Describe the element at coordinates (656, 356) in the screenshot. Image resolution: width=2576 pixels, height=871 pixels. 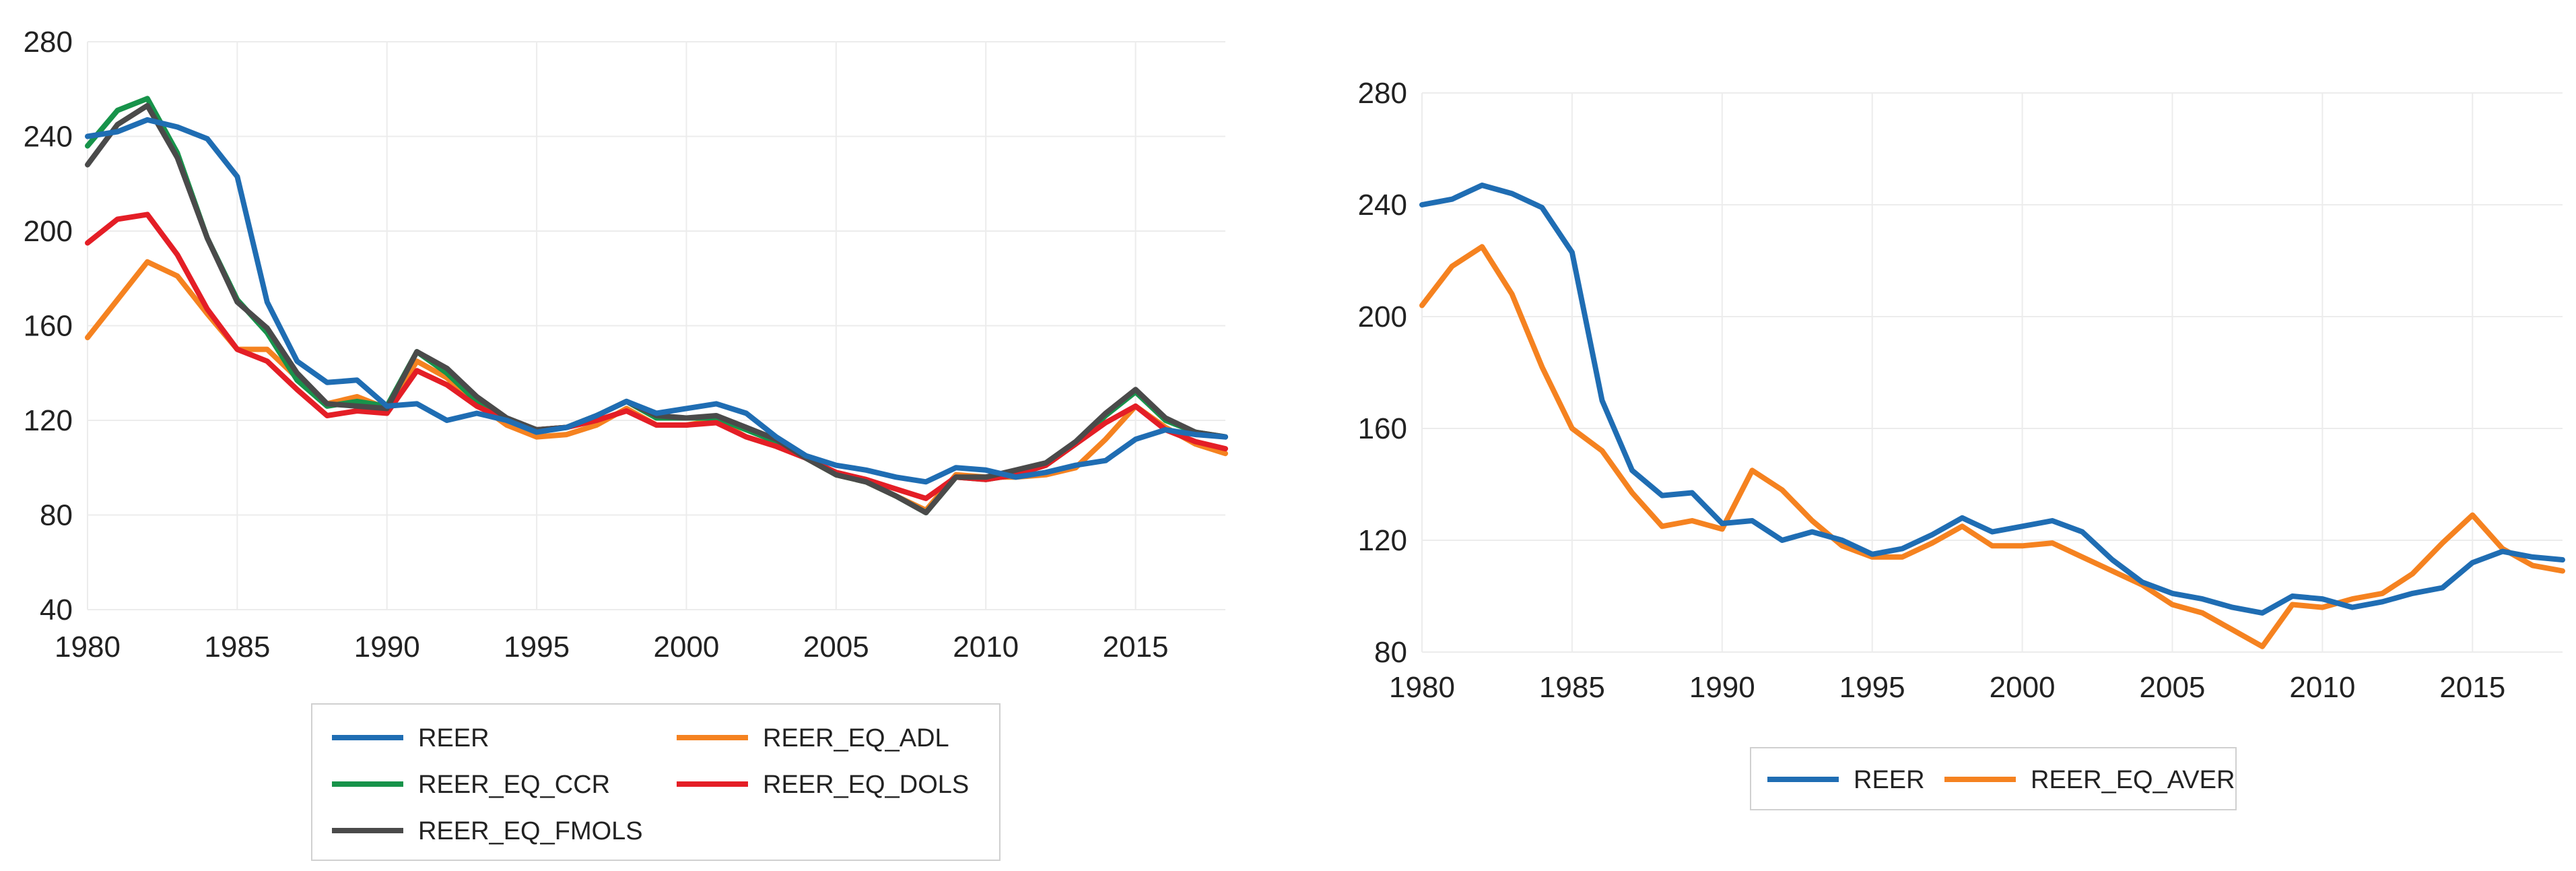
I see `series-line-reer-eq-dols` at that location.